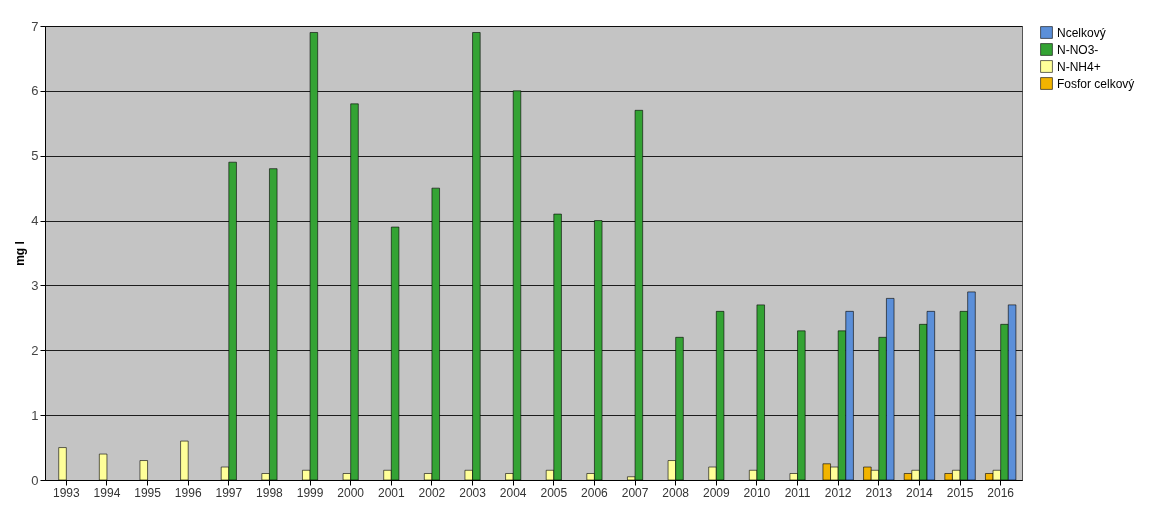 The height and width of the screenshot is (511, 1153). Describe the element at coordinates (838, 492) in the screenshot. I see `x-tick-label: 2012` at that location.